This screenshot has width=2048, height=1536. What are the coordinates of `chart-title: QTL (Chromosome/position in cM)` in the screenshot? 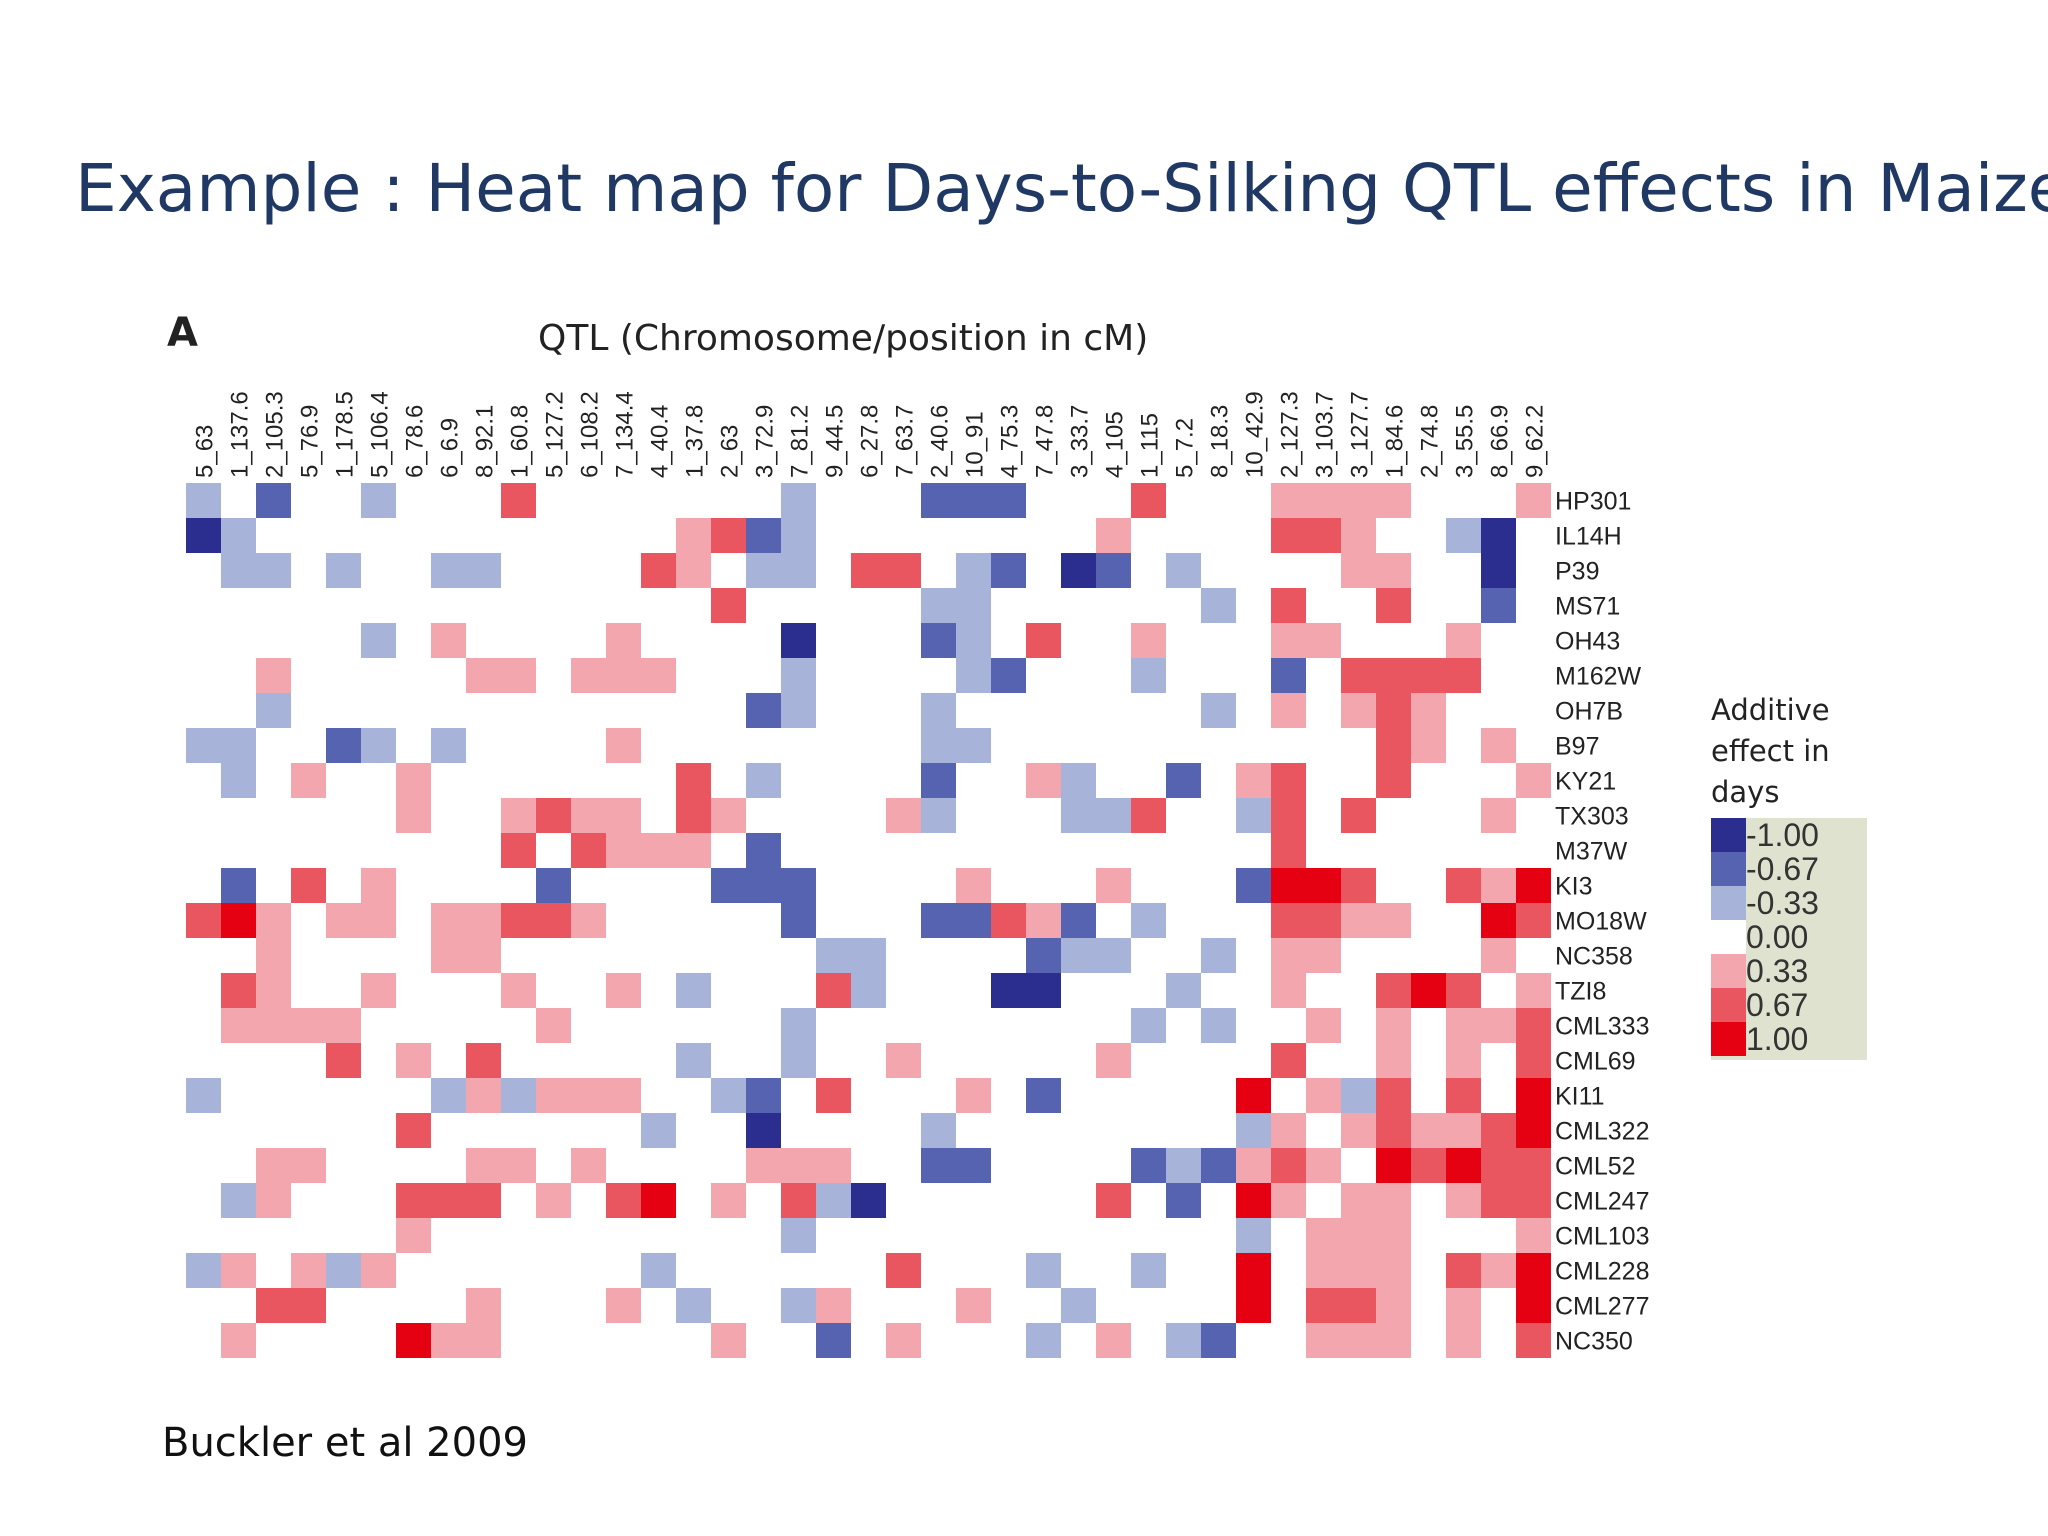 It's located at (843, 338).